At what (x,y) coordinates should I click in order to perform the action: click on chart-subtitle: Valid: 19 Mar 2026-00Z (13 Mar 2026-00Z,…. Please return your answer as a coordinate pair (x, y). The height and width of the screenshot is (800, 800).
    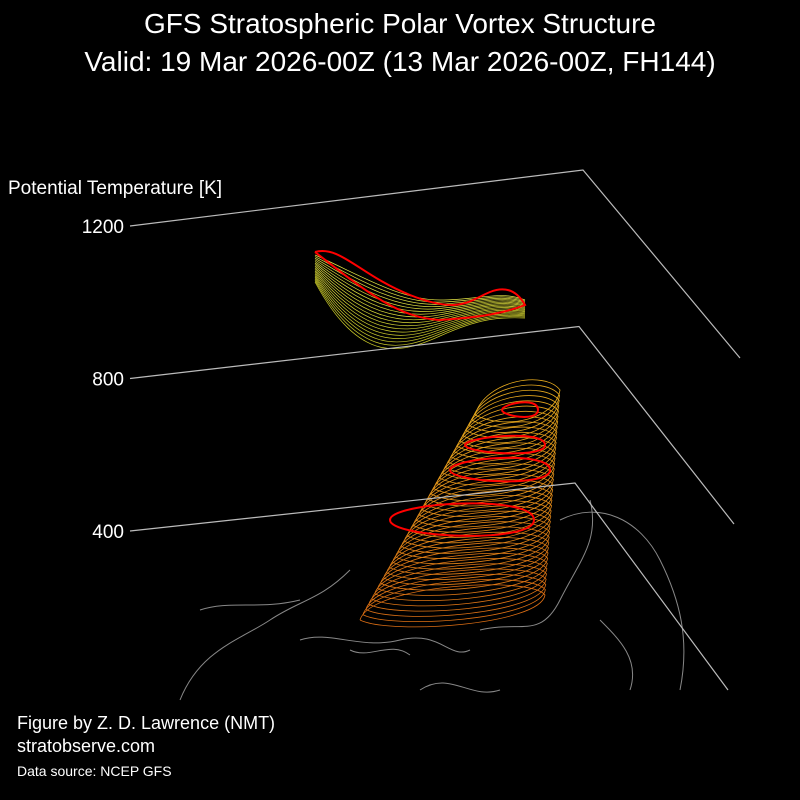
    Looking at the image, I should click on (399, 61).